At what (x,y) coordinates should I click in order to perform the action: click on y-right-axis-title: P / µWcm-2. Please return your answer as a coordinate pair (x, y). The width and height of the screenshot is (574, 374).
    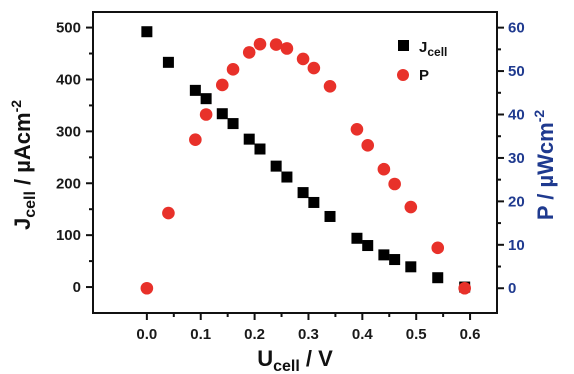
    Looking at the image, I should click on (544, 165).